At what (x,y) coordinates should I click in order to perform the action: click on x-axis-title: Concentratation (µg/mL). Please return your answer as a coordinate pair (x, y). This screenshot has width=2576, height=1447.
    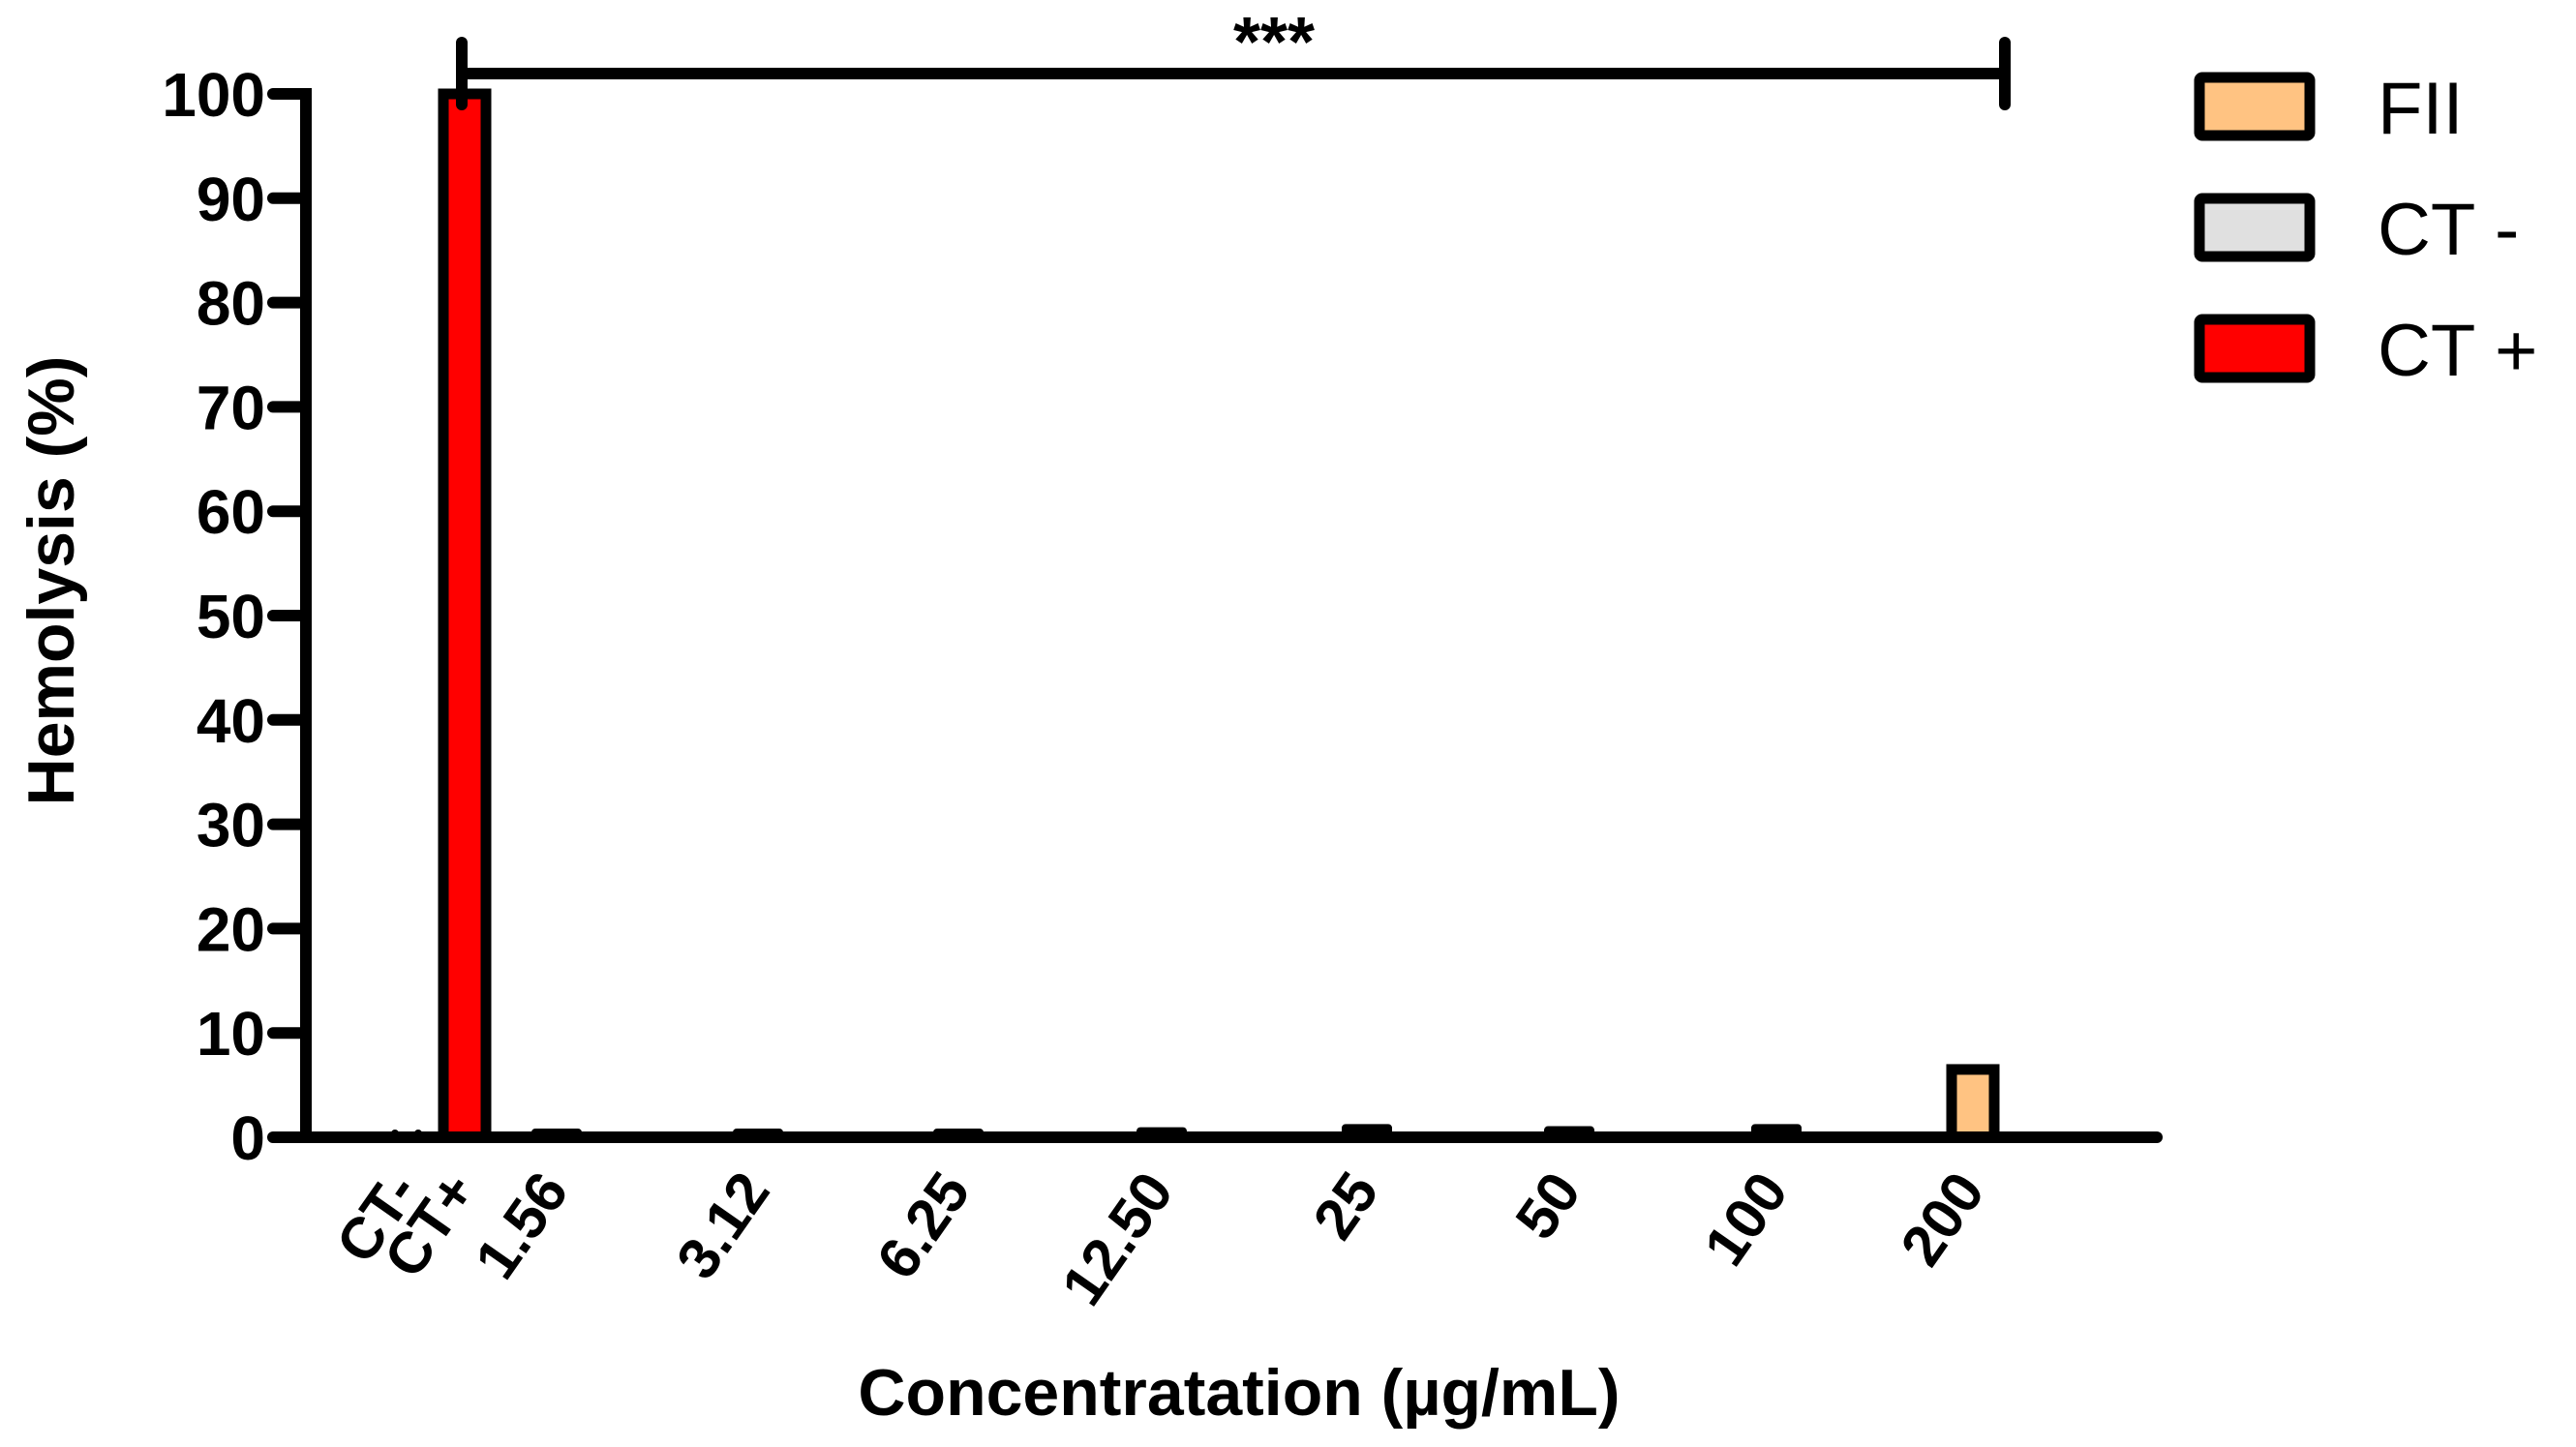
    Looking at the image, I should click on (1239, 1393).